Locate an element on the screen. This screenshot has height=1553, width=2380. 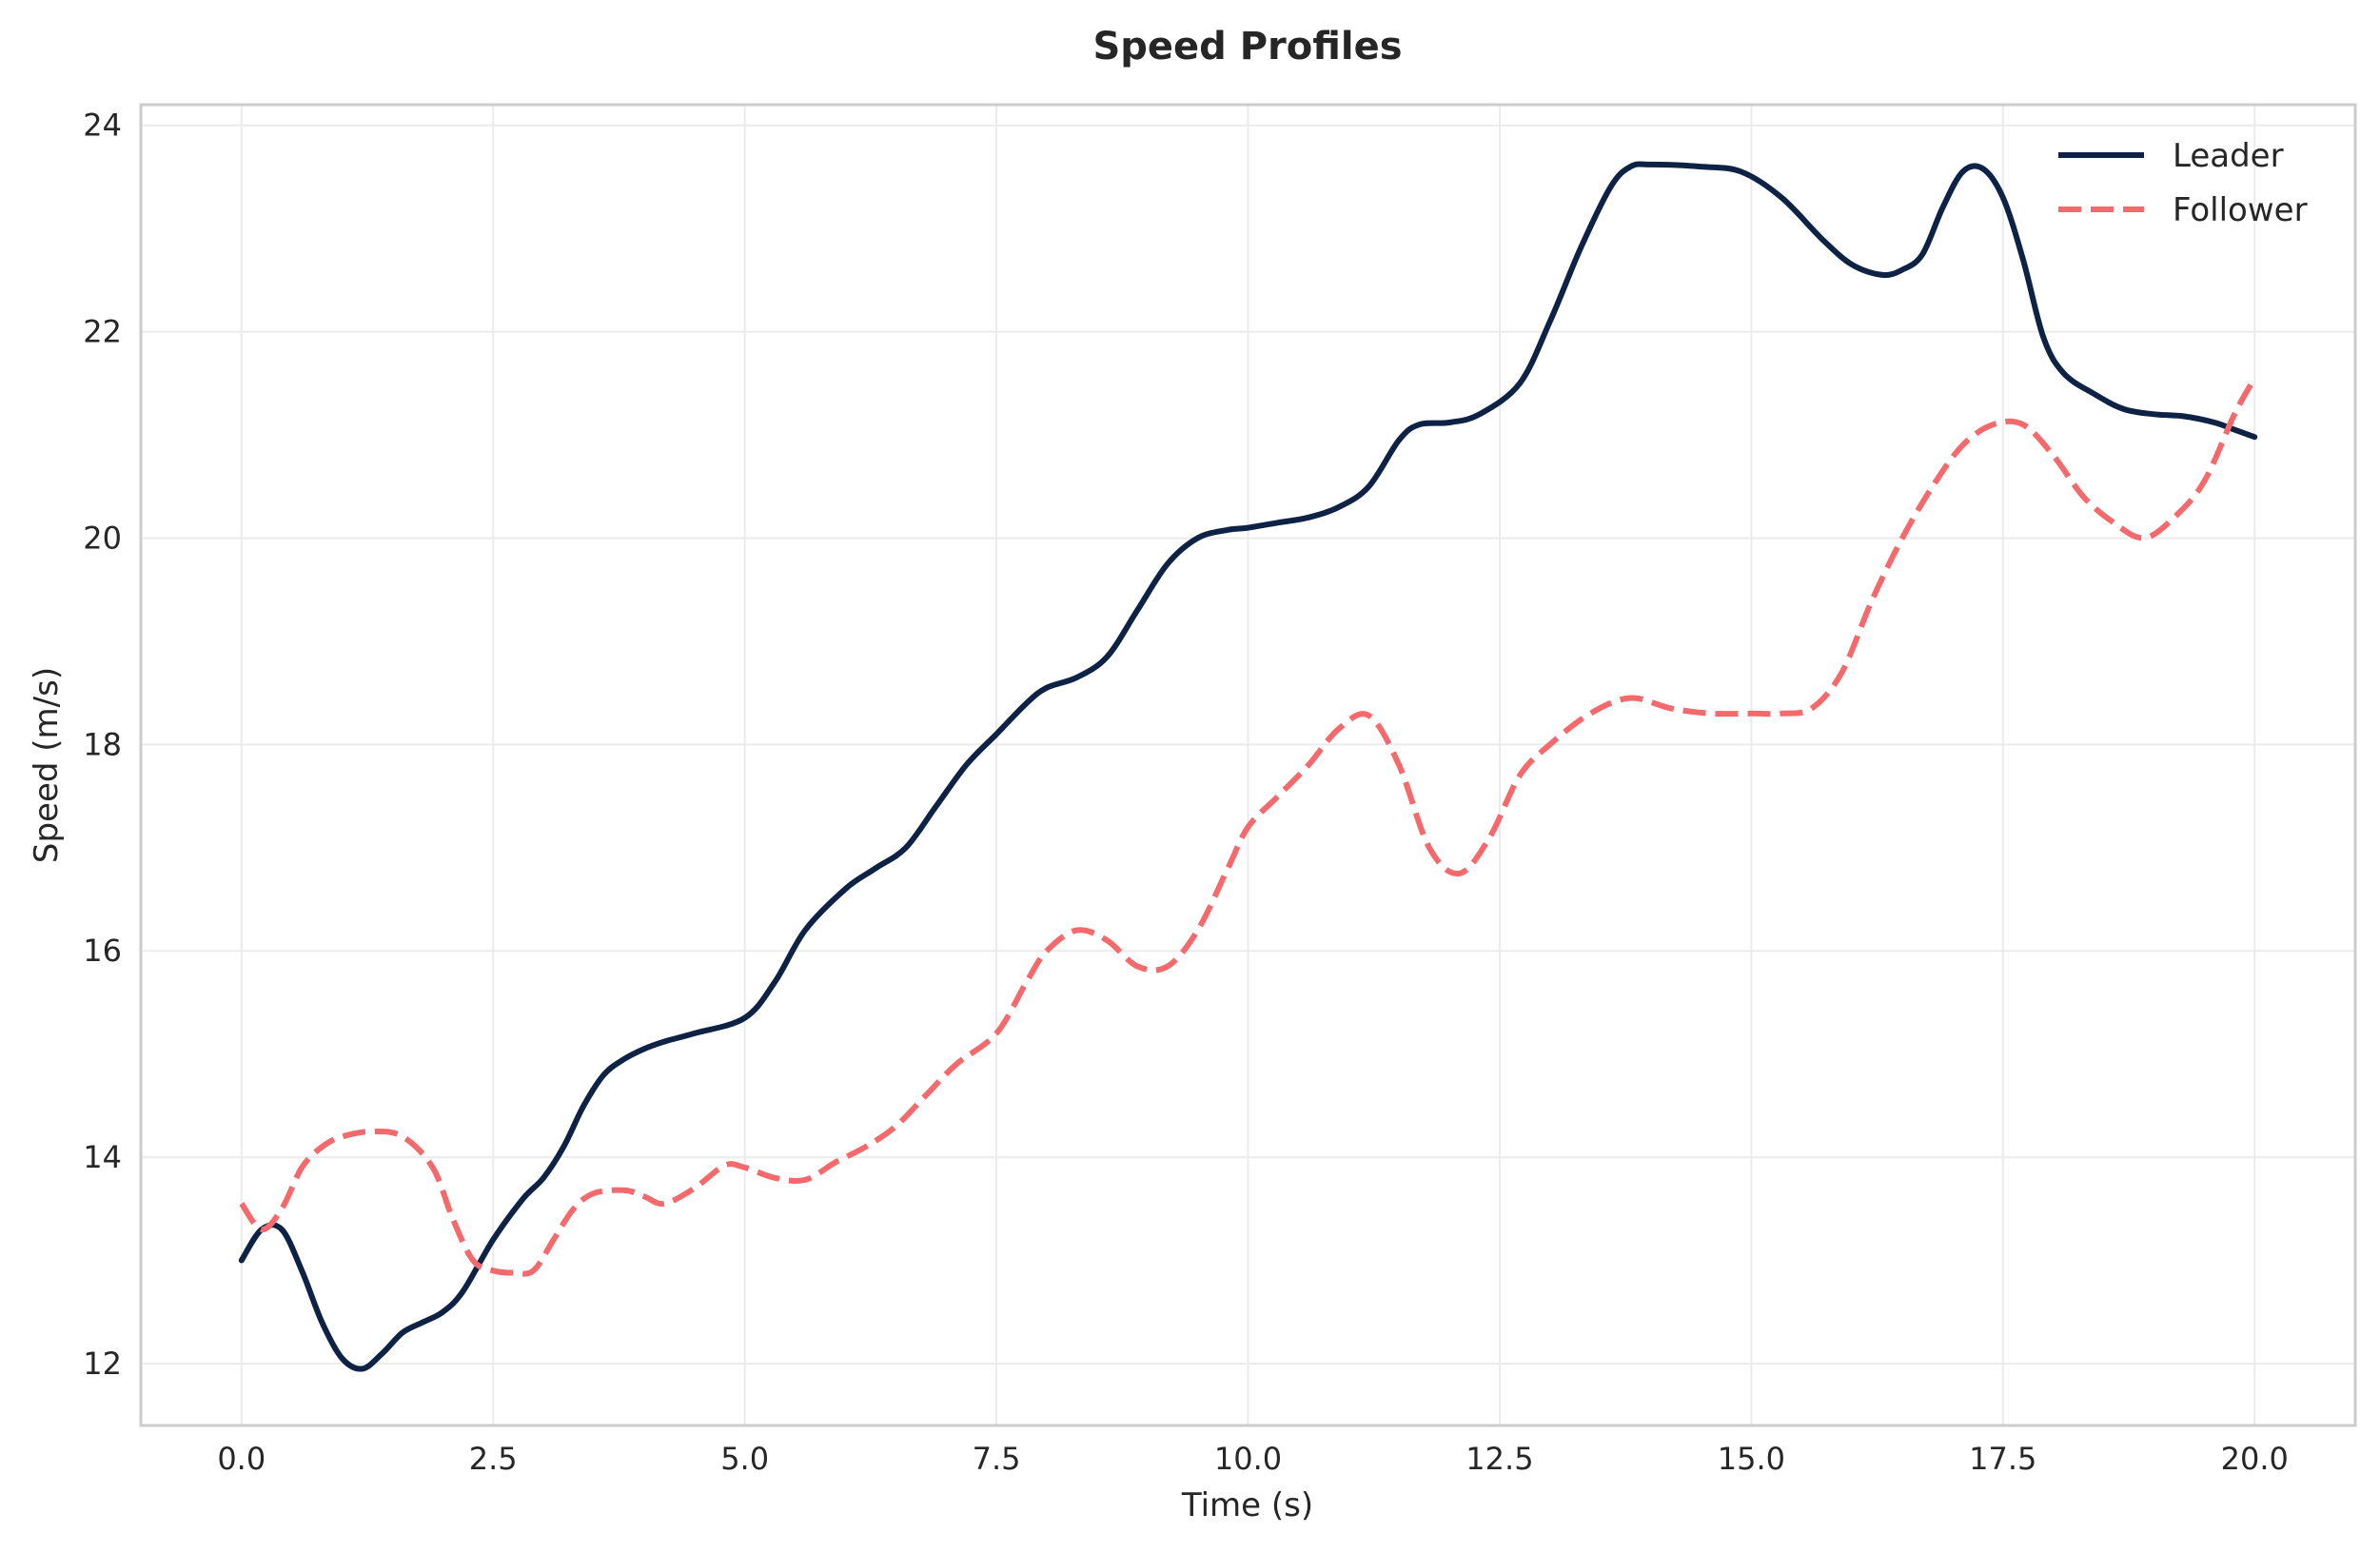
y-tick-label: 16 is located at coordinates (102, 951).